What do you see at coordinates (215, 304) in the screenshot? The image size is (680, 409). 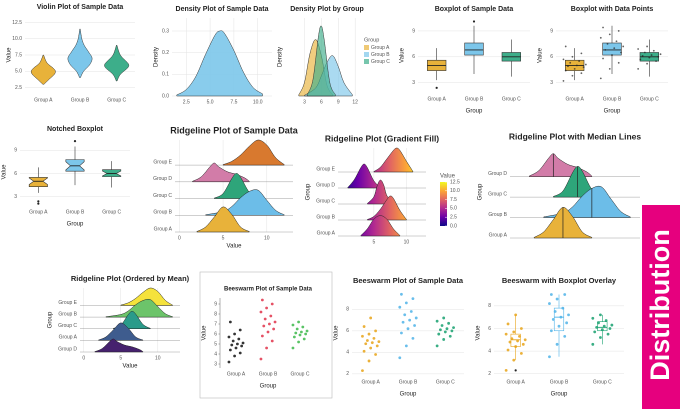 I see `y-tick-label: 9` at bounding box center [215, 304].